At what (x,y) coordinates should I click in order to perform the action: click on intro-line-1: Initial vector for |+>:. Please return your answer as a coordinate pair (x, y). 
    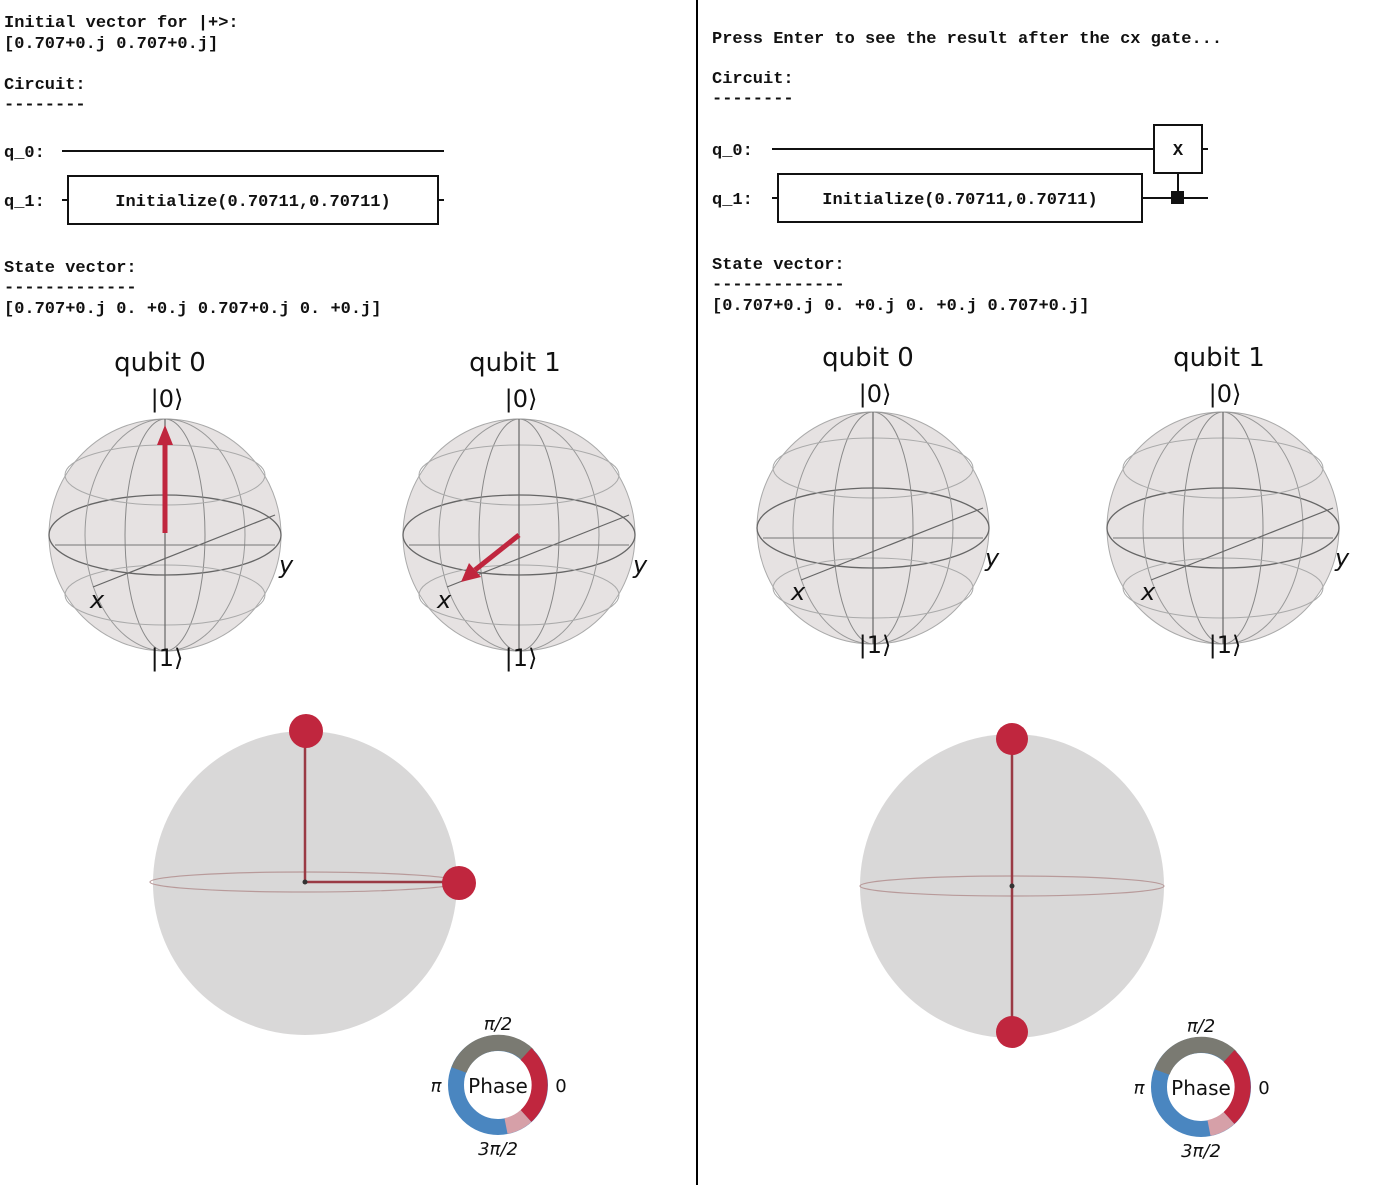
    Looking at the image, I should click on (121, 23).